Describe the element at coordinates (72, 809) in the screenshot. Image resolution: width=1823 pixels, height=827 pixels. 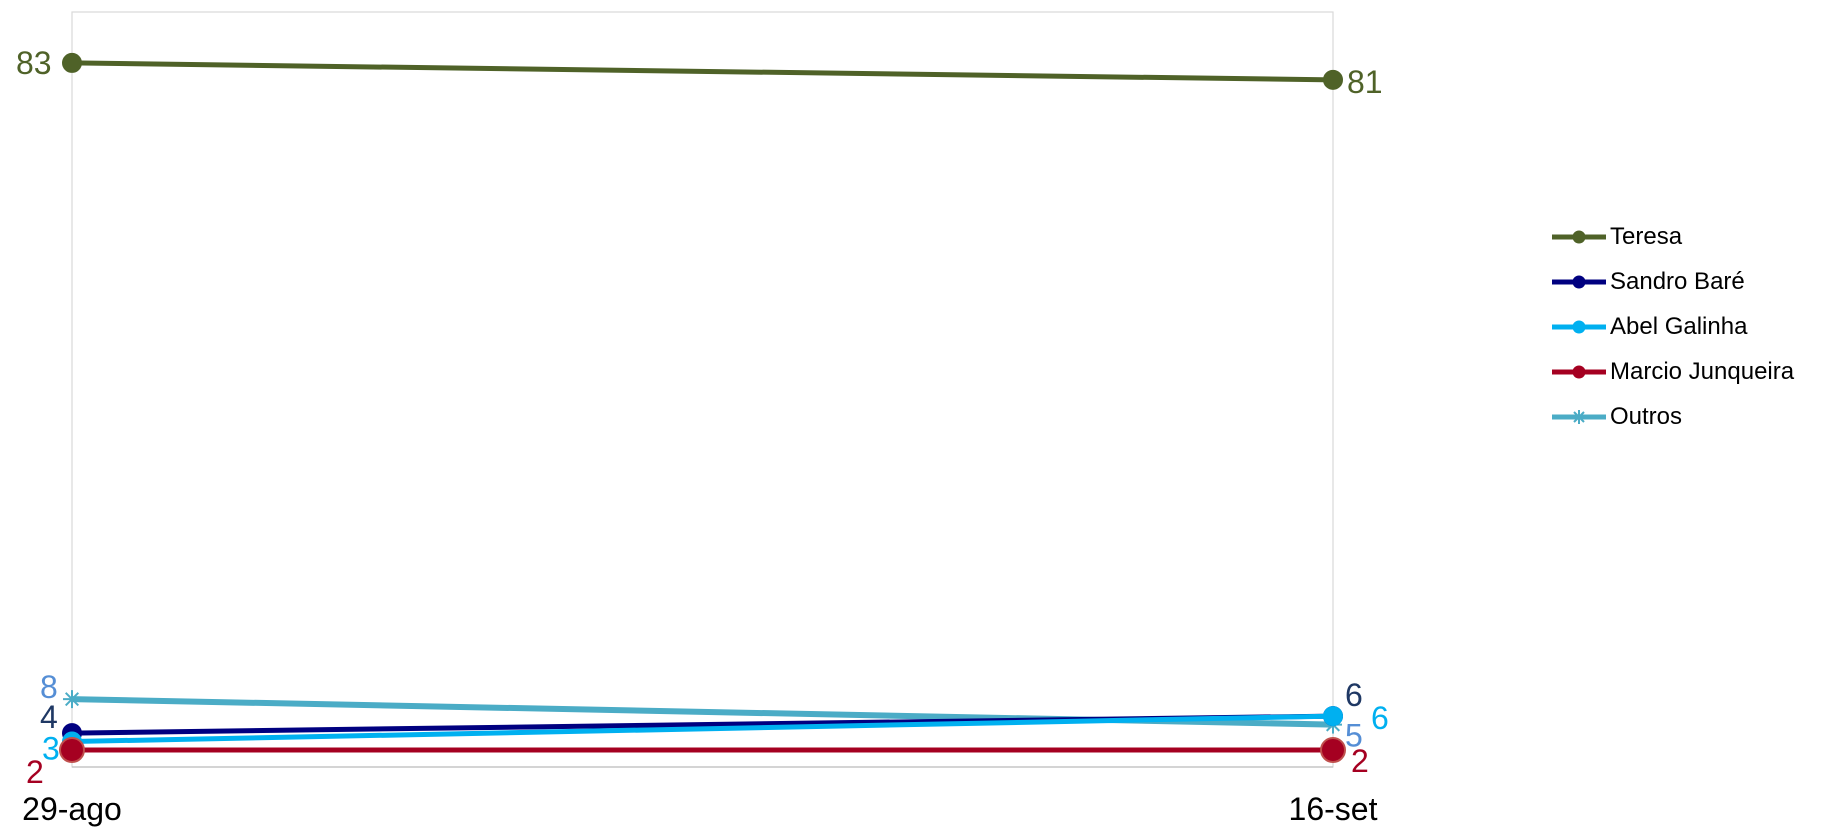
I see `x-tick-label: 29-ago` at that location.